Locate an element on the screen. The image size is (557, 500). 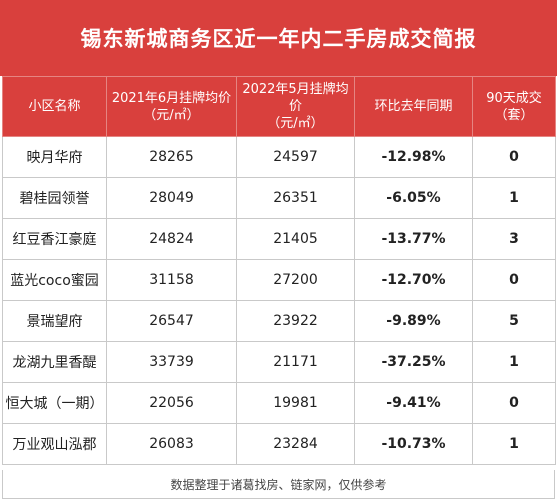
cell-price-2021: 28049 is located at coordinates (171, 198).